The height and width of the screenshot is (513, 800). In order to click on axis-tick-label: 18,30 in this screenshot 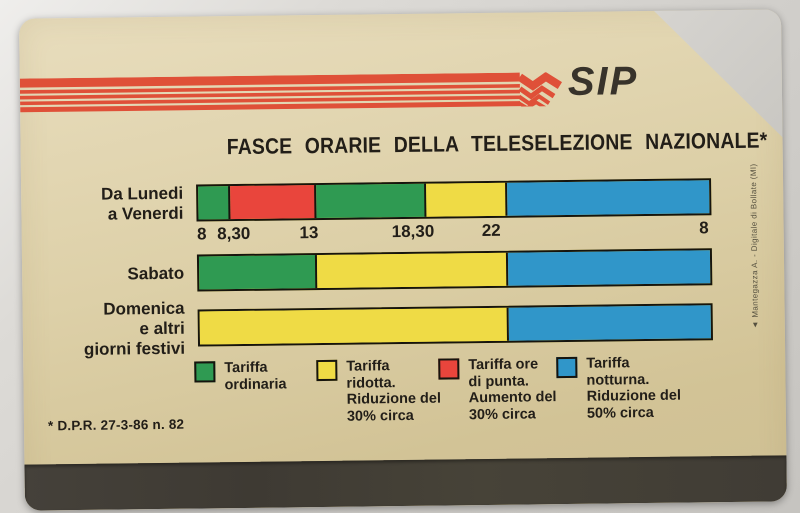, I will do `click(413, 231)`.